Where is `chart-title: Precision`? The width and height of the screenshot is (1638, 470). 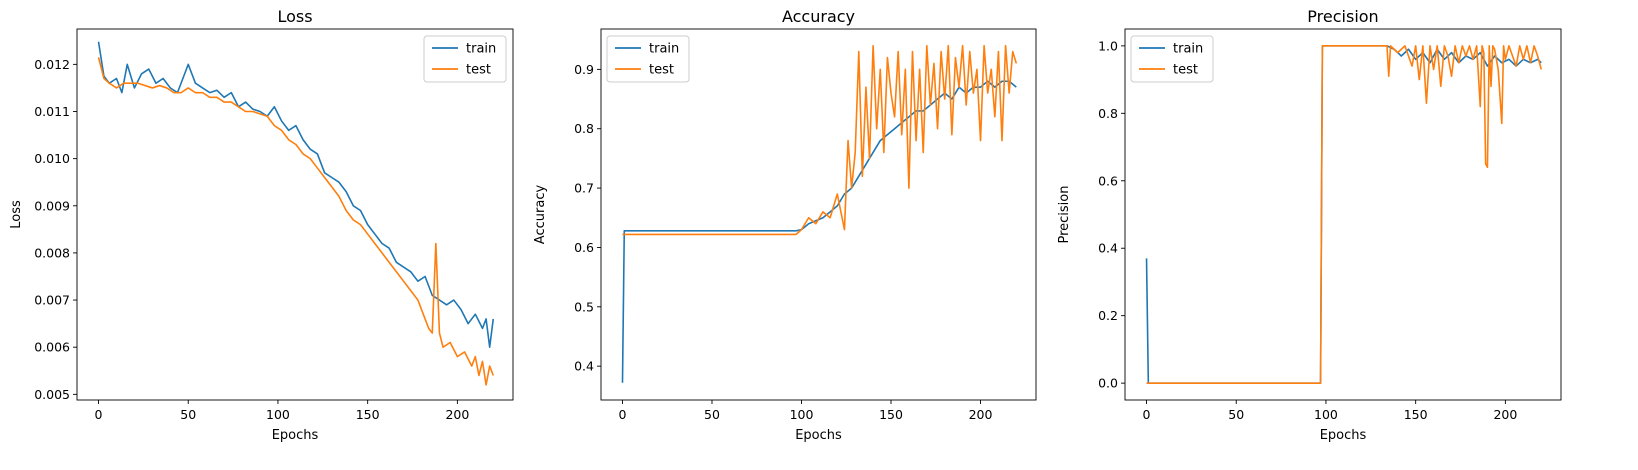
chart-title: Precision is located at coordinates (1342, 16).